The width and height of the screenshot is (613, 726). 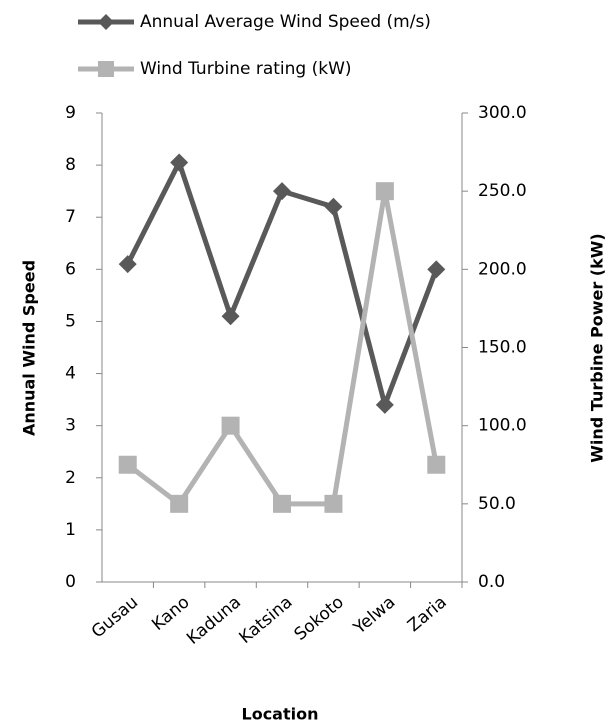 What do you see at coordinates (70, 582) in the screenshot?
I see `y-tick-label: 0` at bounding box center [70, 582].